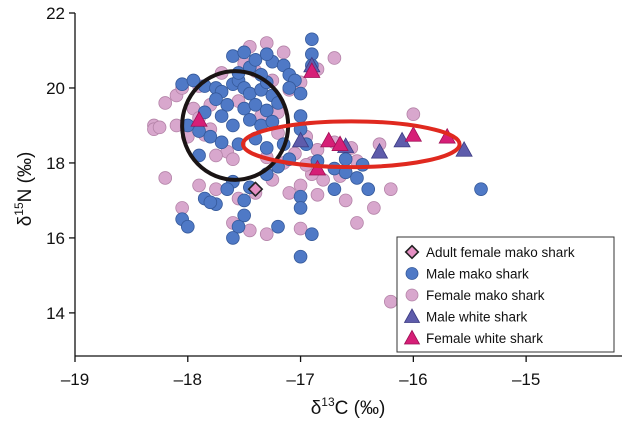  Describe the element at coordinates (412, 337) in the screenshot. I see `legend-marker-female-white-shark` at that location.